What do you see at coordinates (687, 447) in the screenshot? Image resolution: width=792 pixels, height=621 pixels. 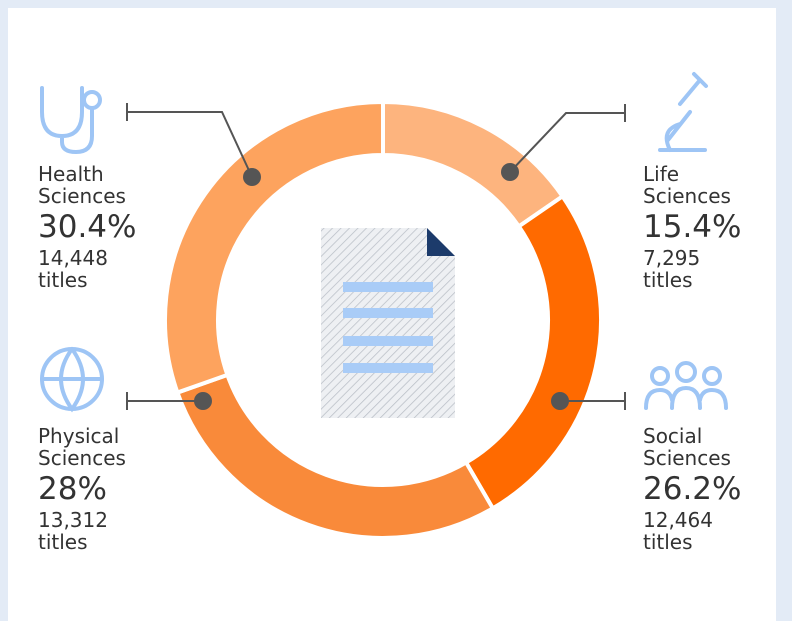 I see `category-name: Social Sciences` at bounding box center [687, 447].